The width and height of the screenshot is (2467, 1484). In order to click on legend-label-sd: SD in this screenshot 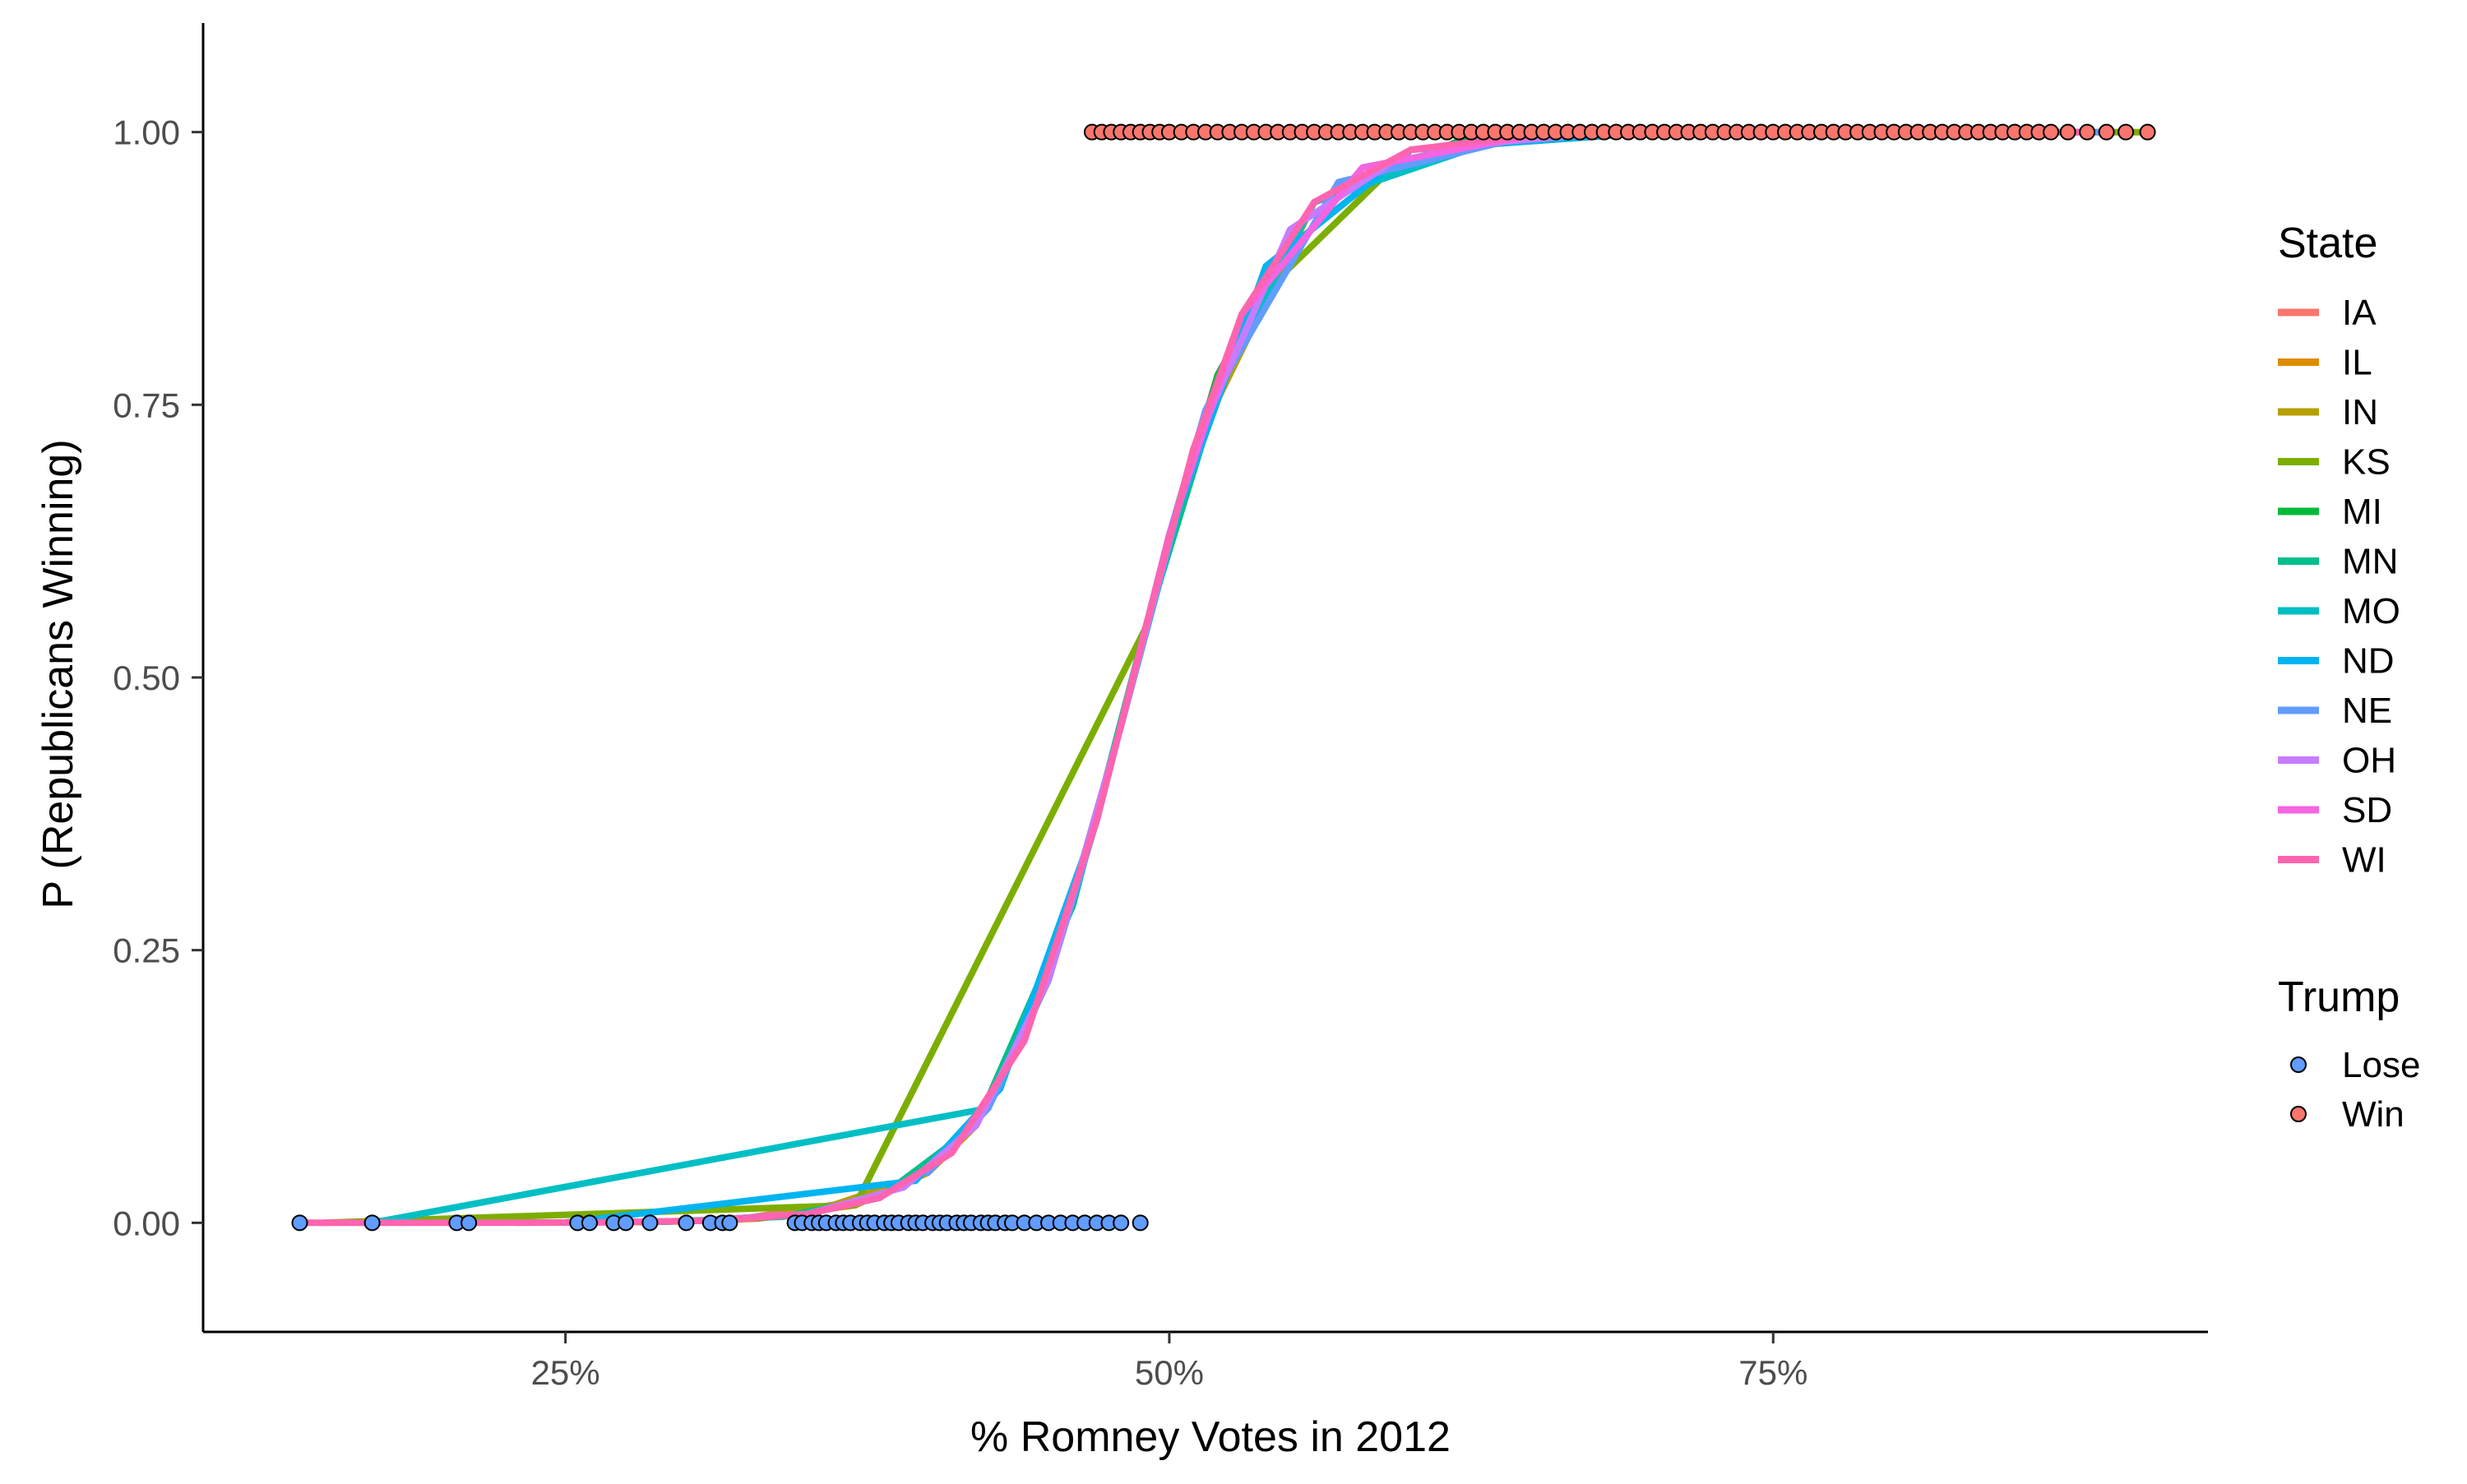, I will do `click(2367, 810)`.